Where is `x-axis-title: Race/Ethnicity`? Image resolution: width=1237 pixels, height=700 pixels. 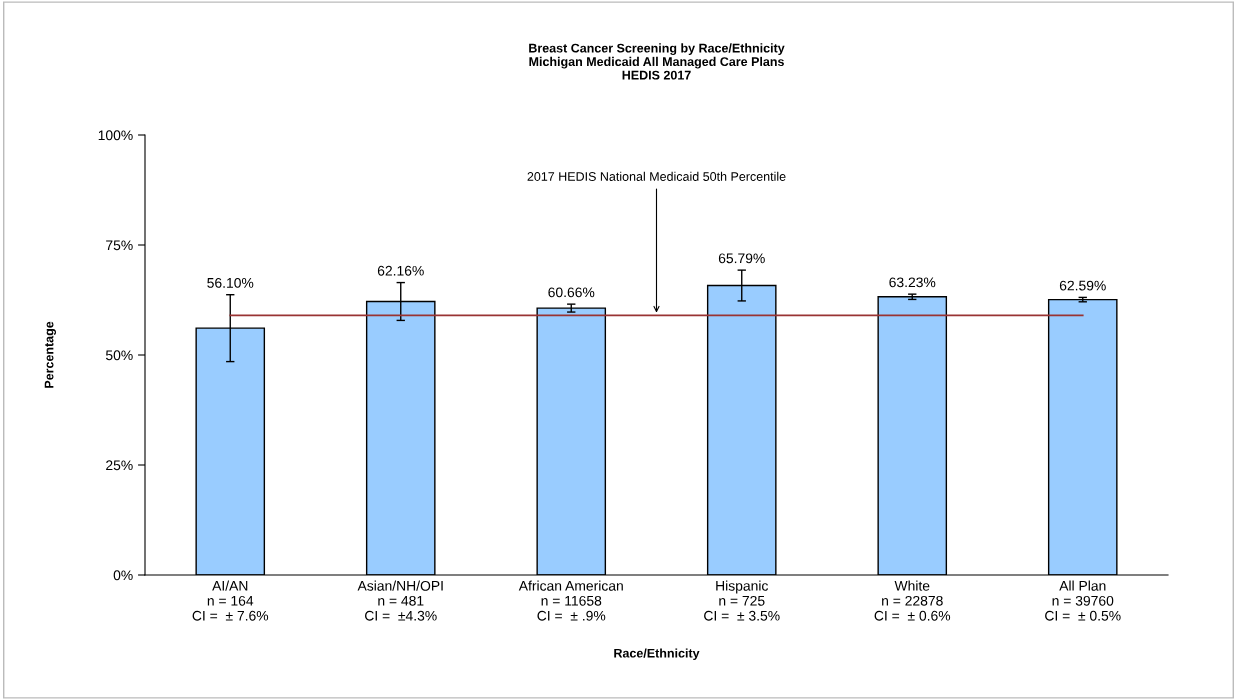
x-axis-title: Race/Ethnicity is located at coordinates (657, 654).